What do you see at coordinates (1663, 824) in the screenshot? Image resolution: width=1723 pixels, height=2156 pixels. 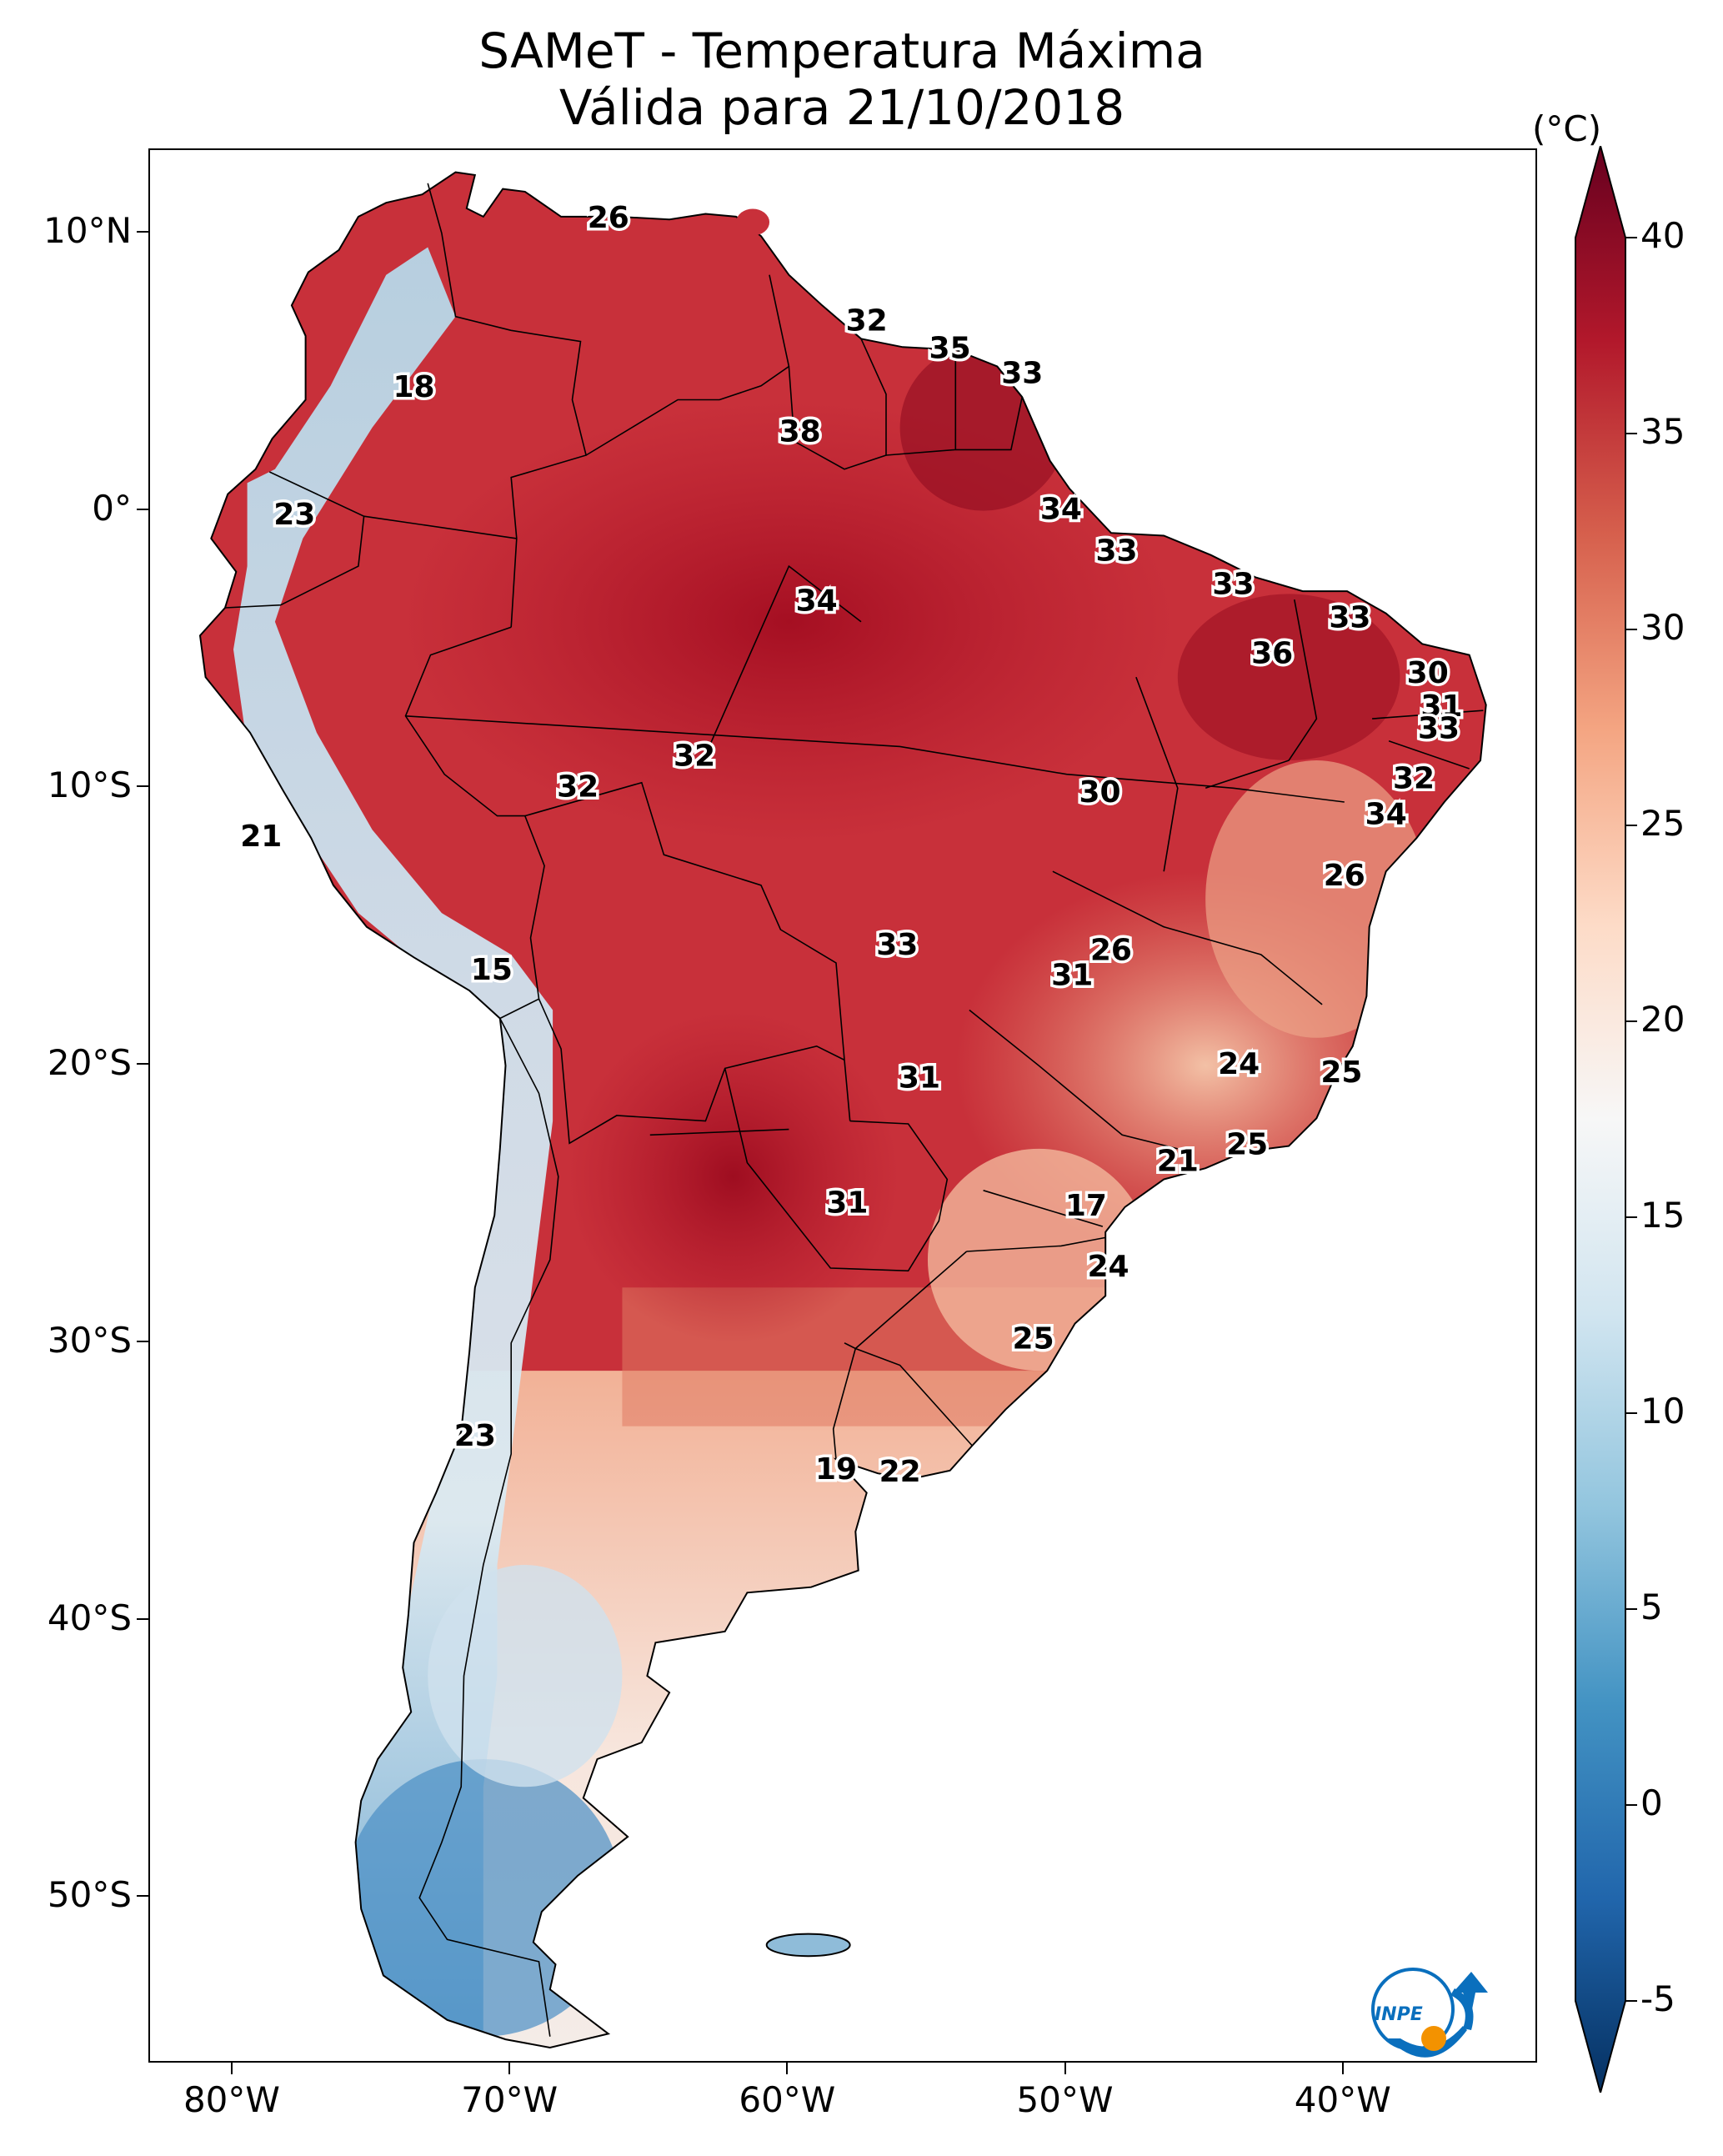 I see `colorbar-tick-label: 25` at bounding box center [1663, 824].